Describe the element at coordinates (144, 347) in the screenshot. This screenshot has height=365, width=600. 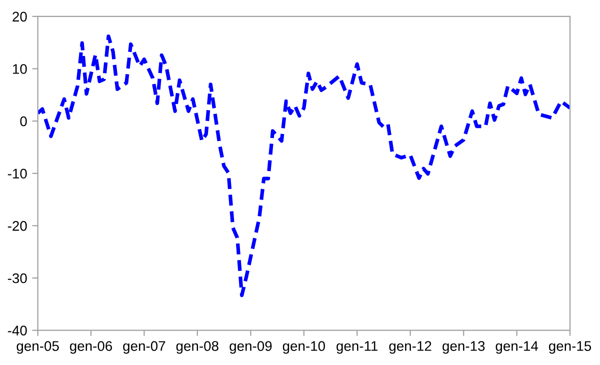
I see `x-tick-label: gen-07` at that location.